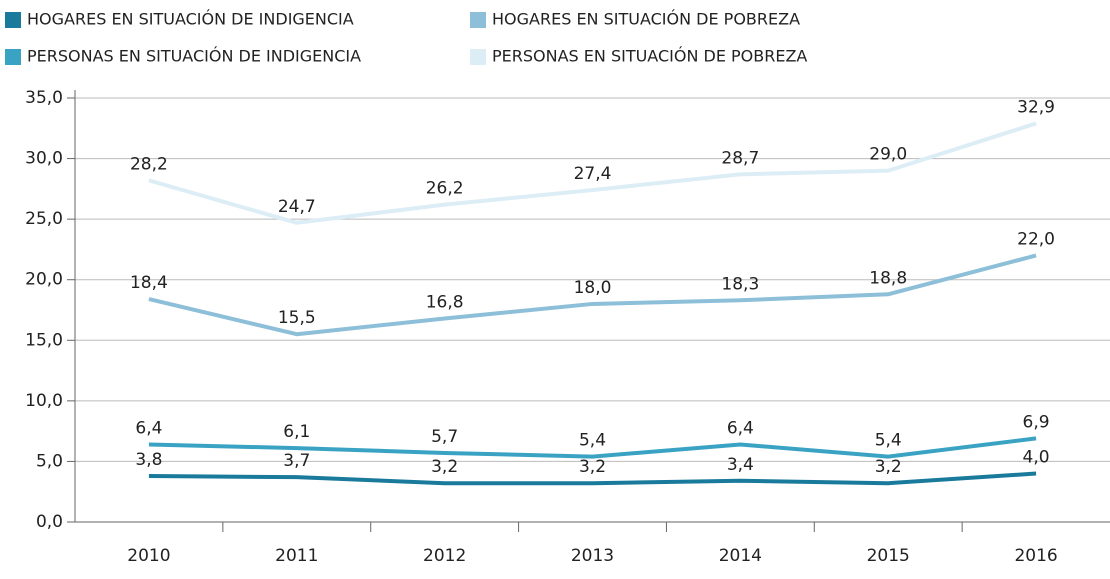 The width and height of the screenshot is (1110, 579). What do you see at coordinates (44, 401) in the screenshot?
I see `y-tick-label: 10,0` at bounding box center [44, 401].